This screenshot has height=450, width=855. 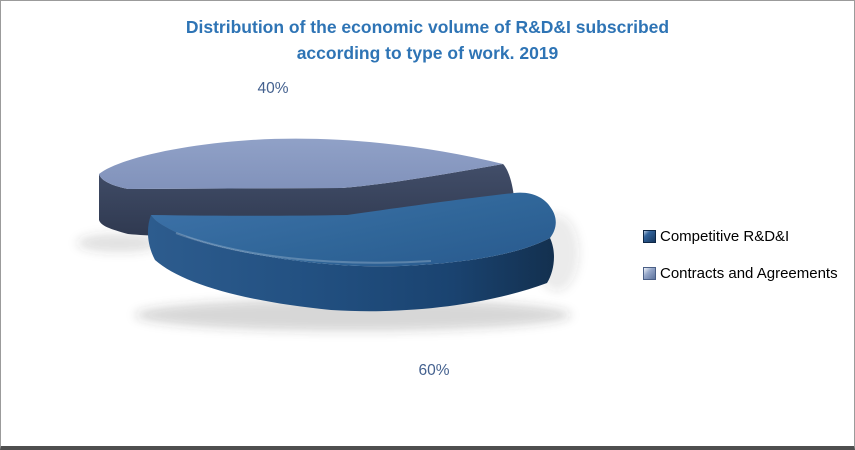 I want to click on legend-marker-competitive, so click(x=649, y=236).